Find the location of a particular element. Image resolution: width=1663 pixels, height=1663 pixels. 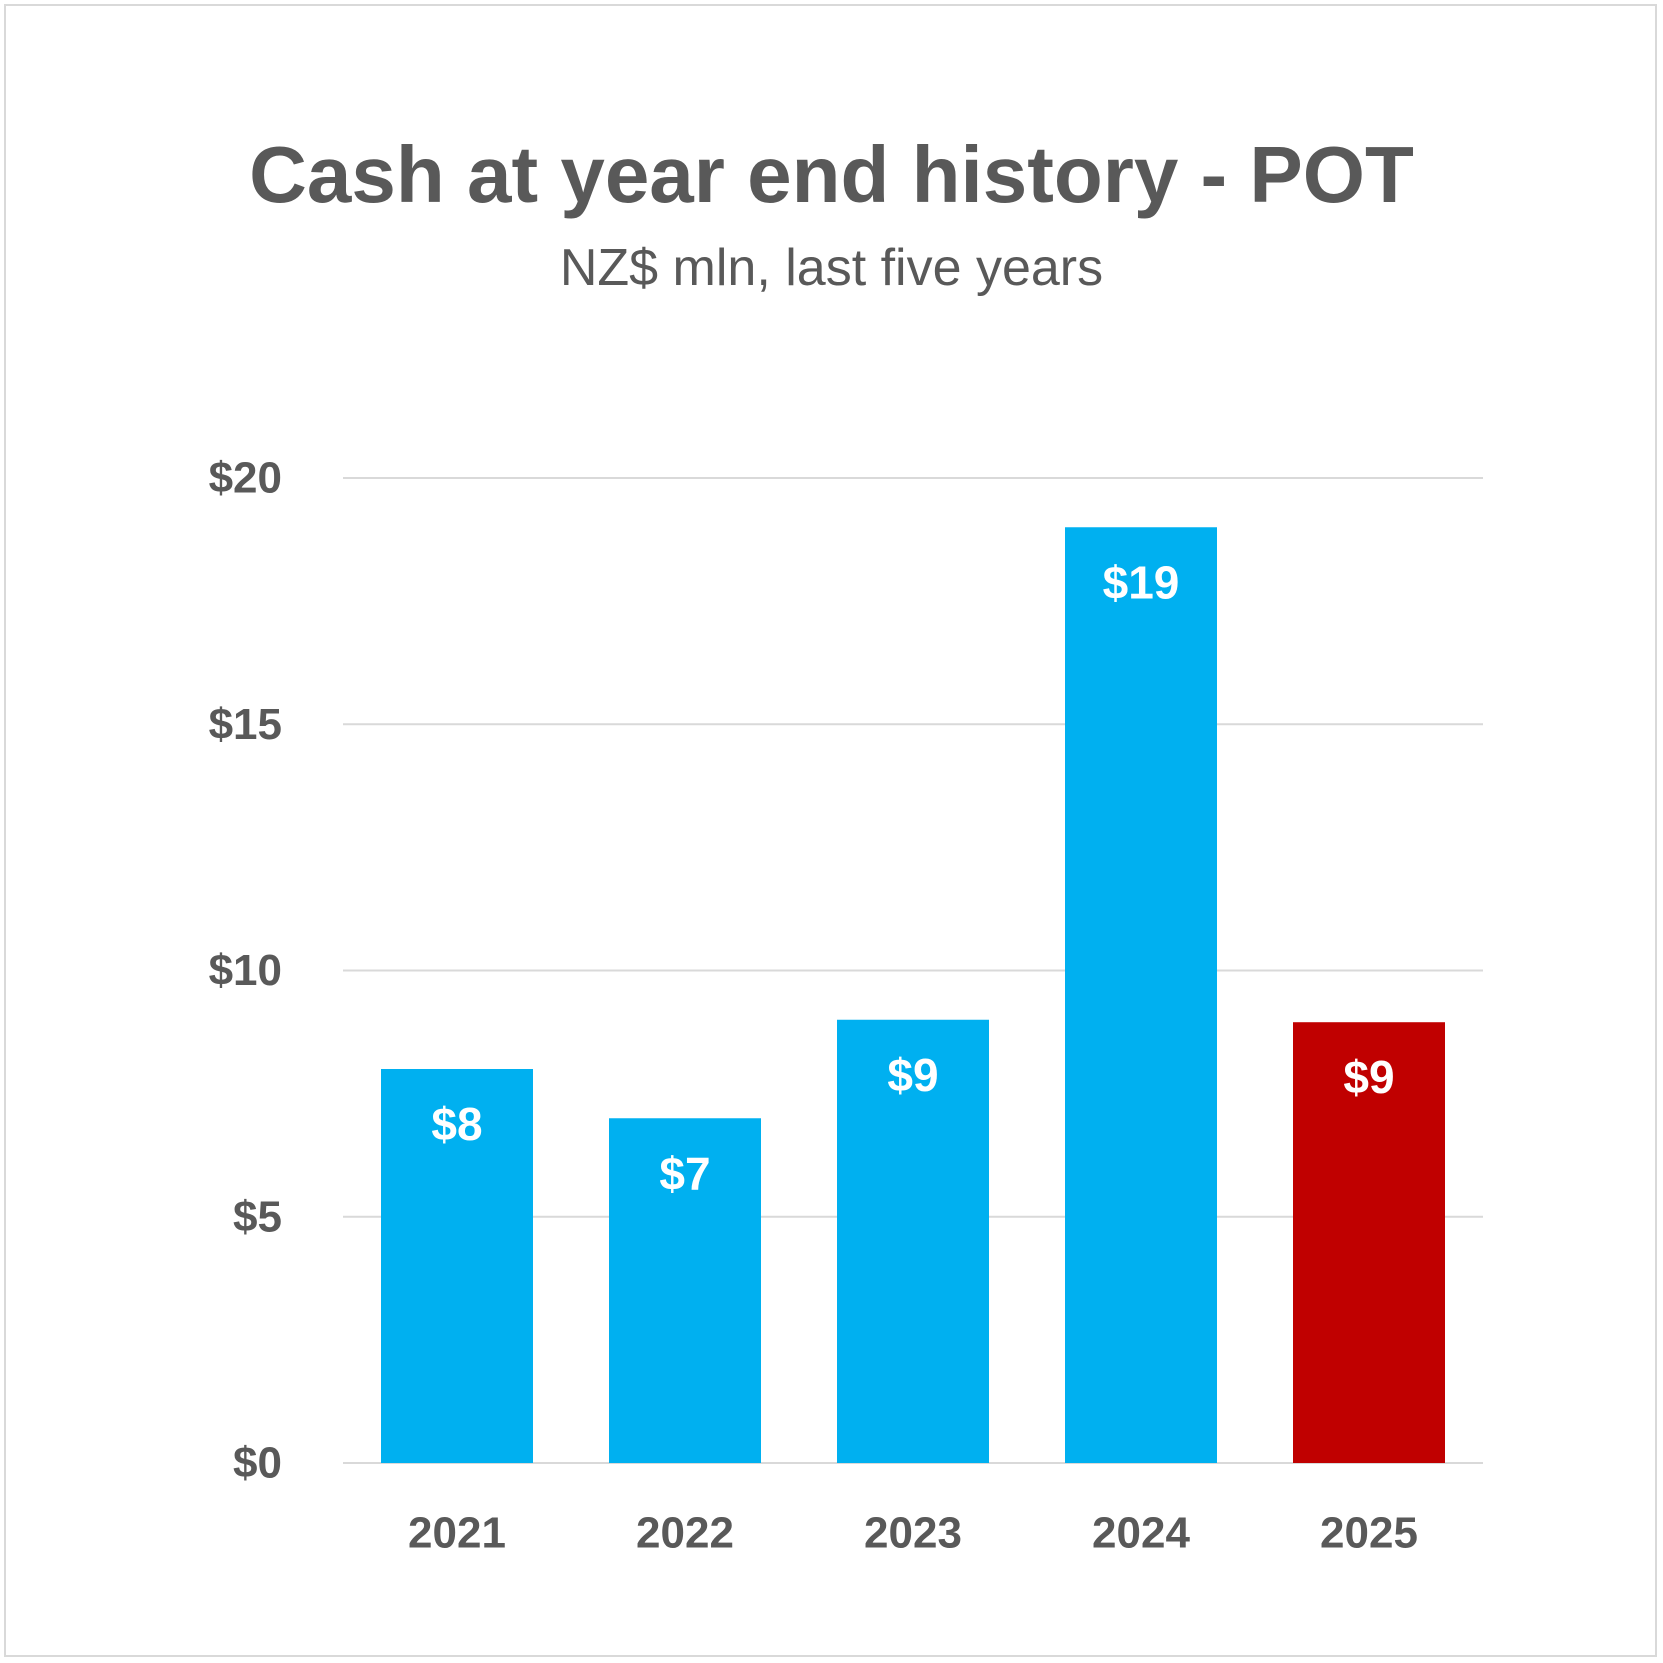

y-tick-label: $10 is located at coordinates (245, 970).